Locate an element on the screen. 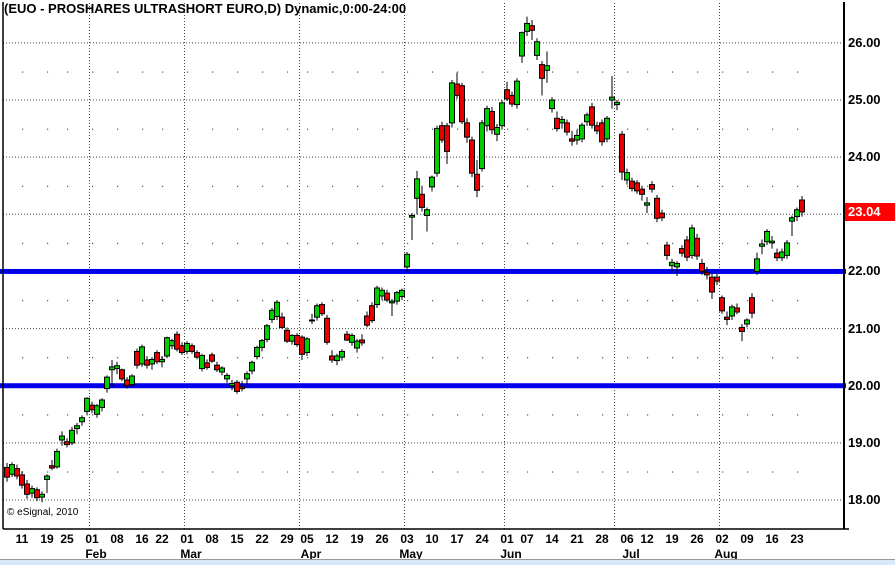 This screenshot has height=565, width=895. x-axis-tick-label: 25 is located at coordinates (67, 539).